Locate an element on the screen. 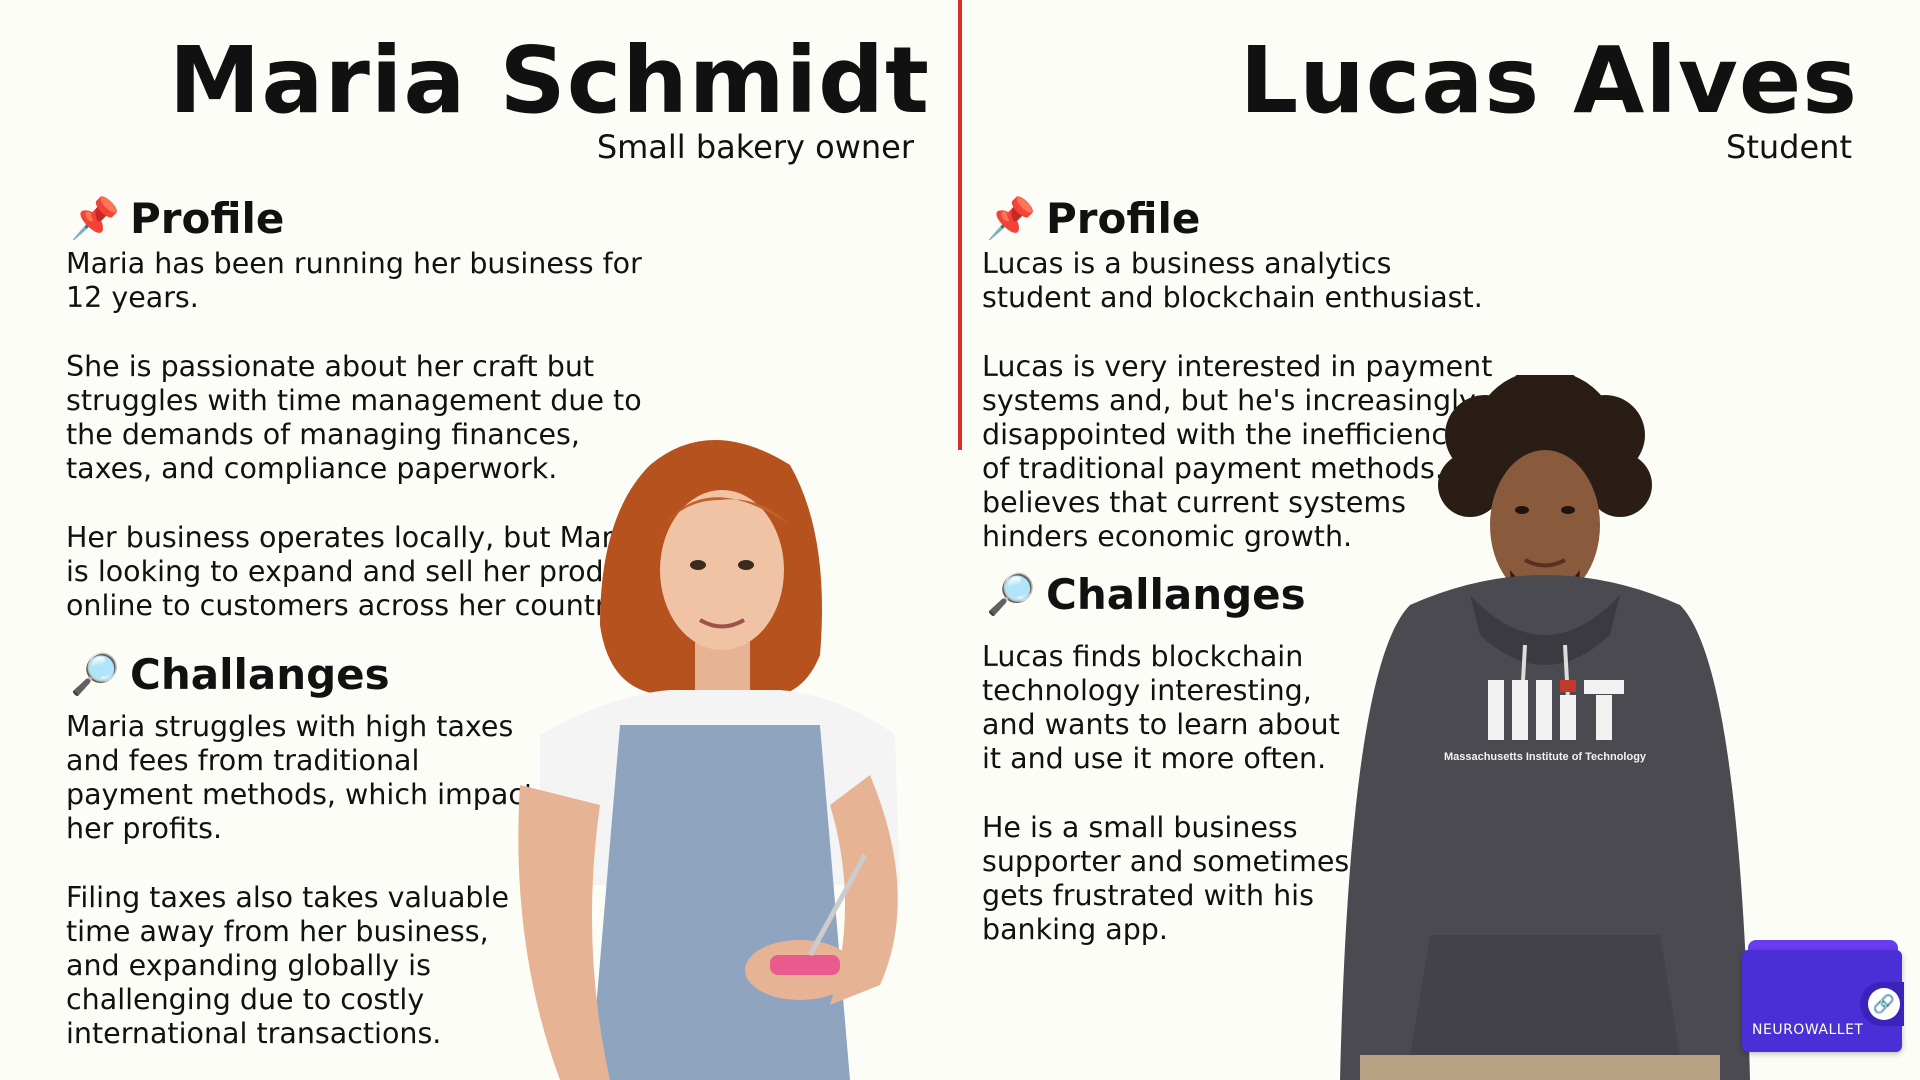 The height and width of the screenshot is (1080, 1920). persona-2-profile-heading: 📌 Profile is located at coordinates (1093, 218).